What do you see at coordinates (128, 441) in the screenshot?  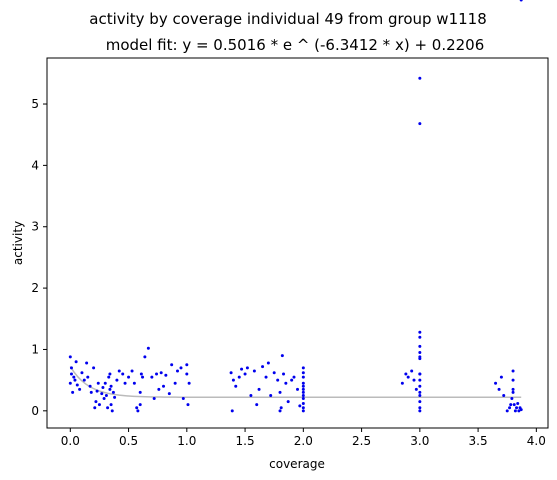 I see `x-tick-label: 0.5` at bounding box center [128, 441].